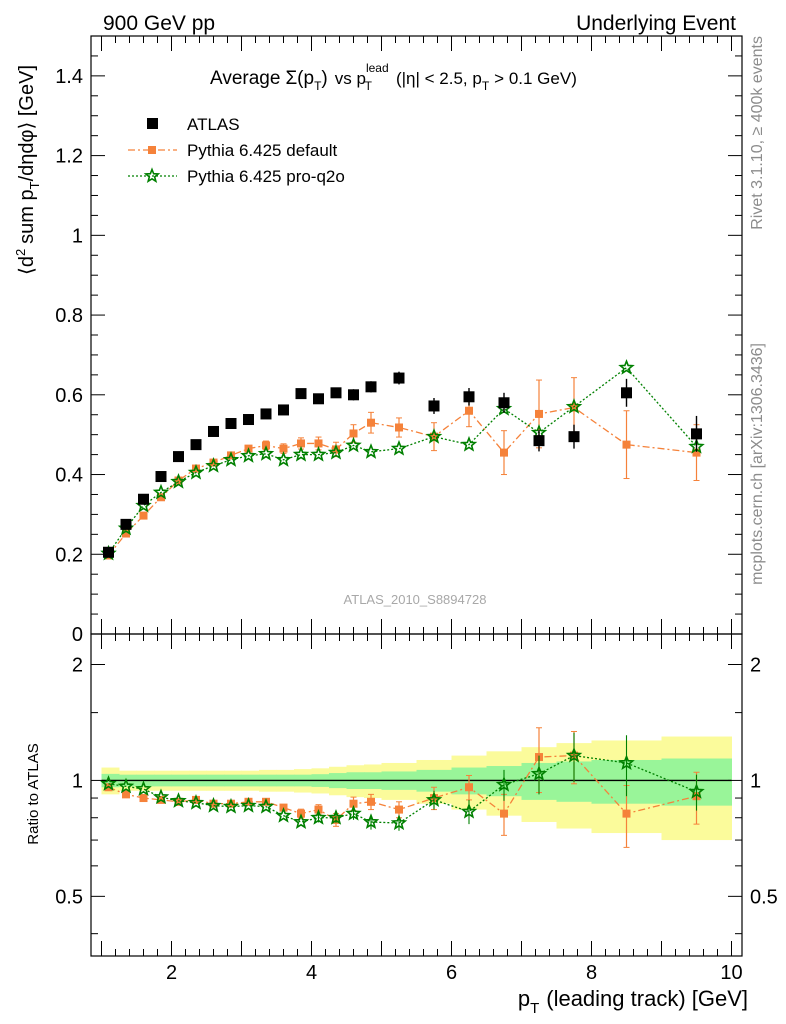 The image size is (786, 1024). Describe the element at coordinates (245, 78) in the screenshot. I see `plot-title-average: Average` at that location.